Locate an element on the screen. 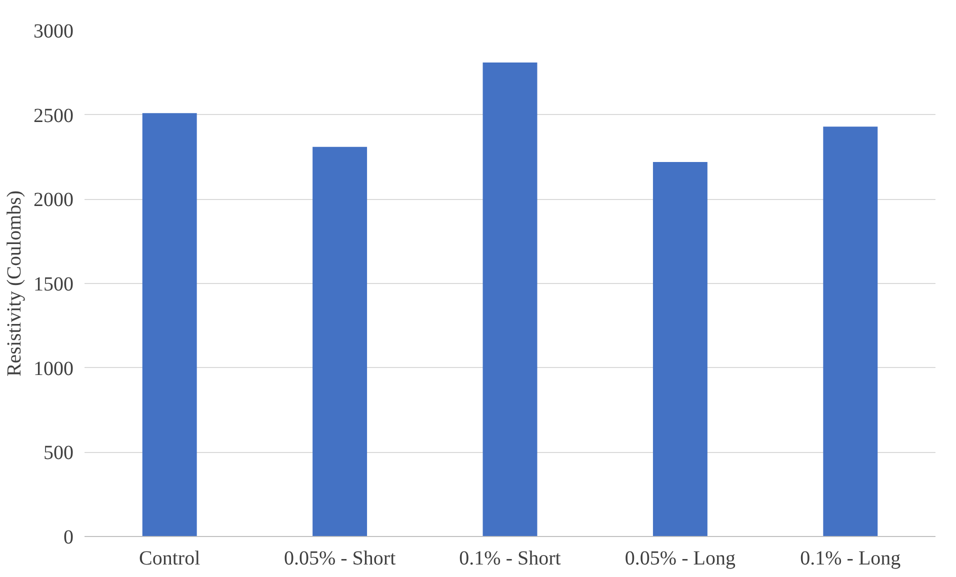  x-tick-label: 0.1% - Short is located at coordinates (510, 559).